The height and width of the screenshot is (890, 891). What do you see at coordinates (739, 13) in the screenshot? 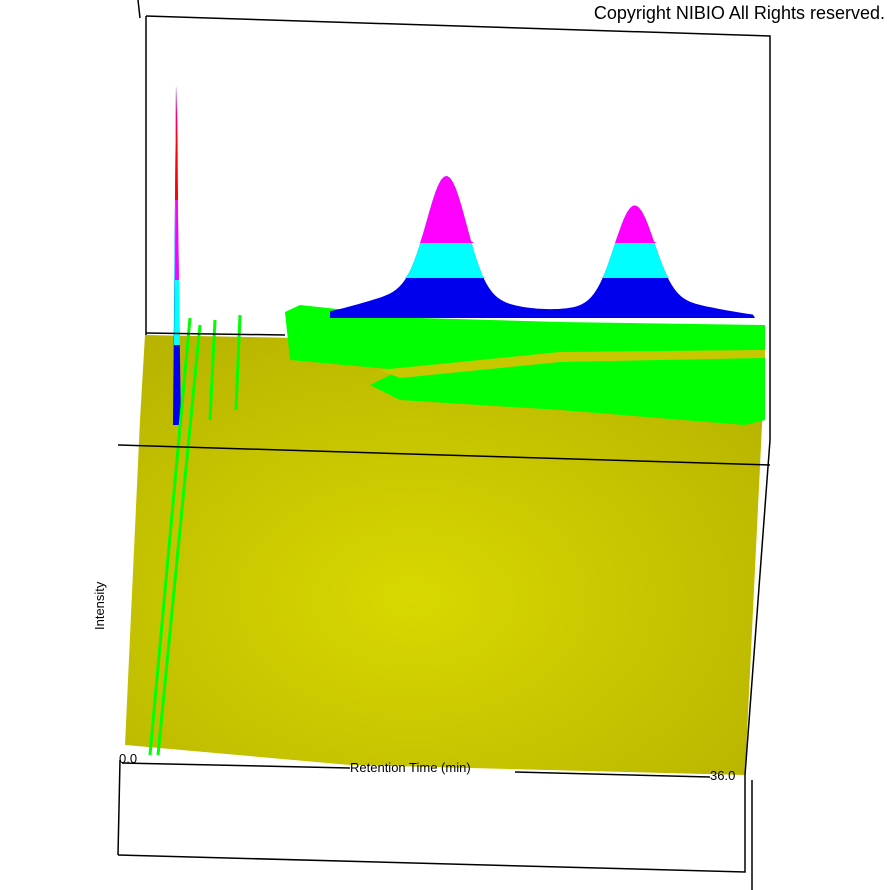
I see `copyright-text: Copyright NIBIO All Rights reserved.` at bounding box center [739, 13].